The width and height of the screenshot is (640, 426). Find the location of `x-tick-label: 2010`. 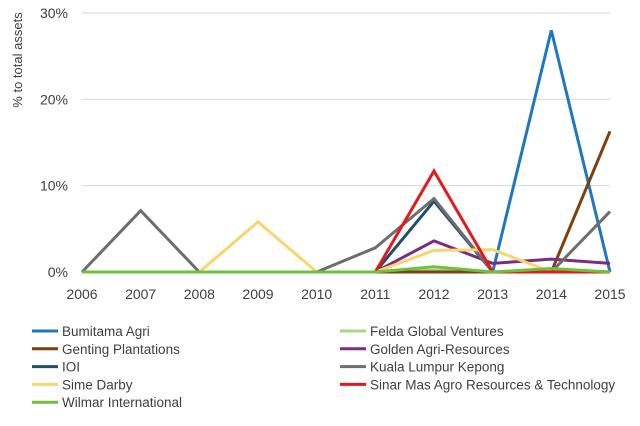

x-tick-label: 2010 is located at coordinates (316, 294).